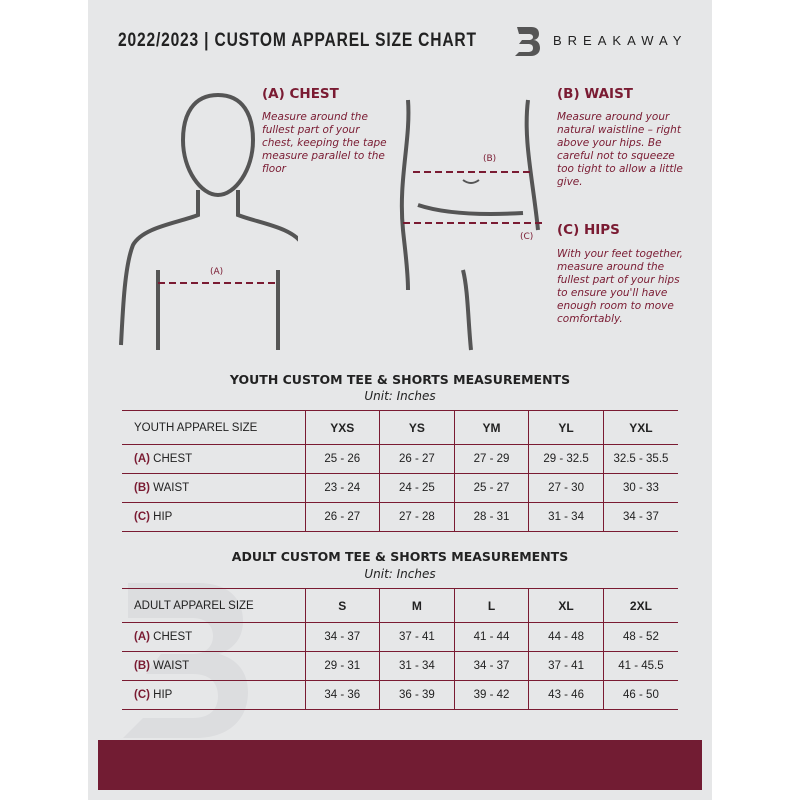 This screenshot has width=800, height=800. What do you see at coordinates (491, 427) in the screenshot?
I see `column-header: YM` at bounding box center [491, 427].